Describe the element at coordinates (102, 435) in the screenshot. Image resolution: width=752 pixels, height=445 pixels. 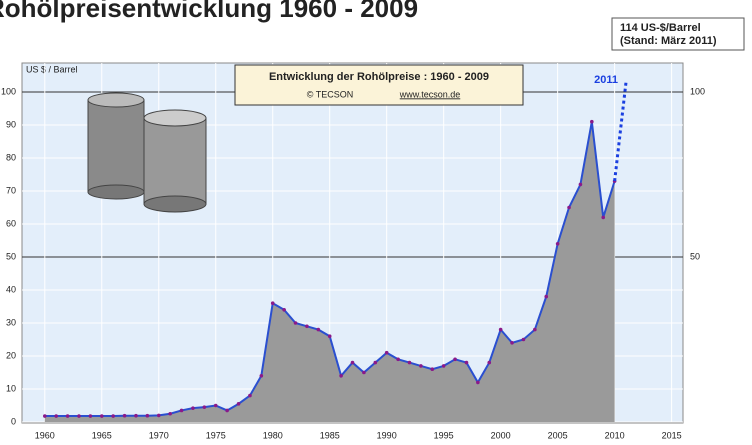
I see `x-tick-label: 1965` at that location.